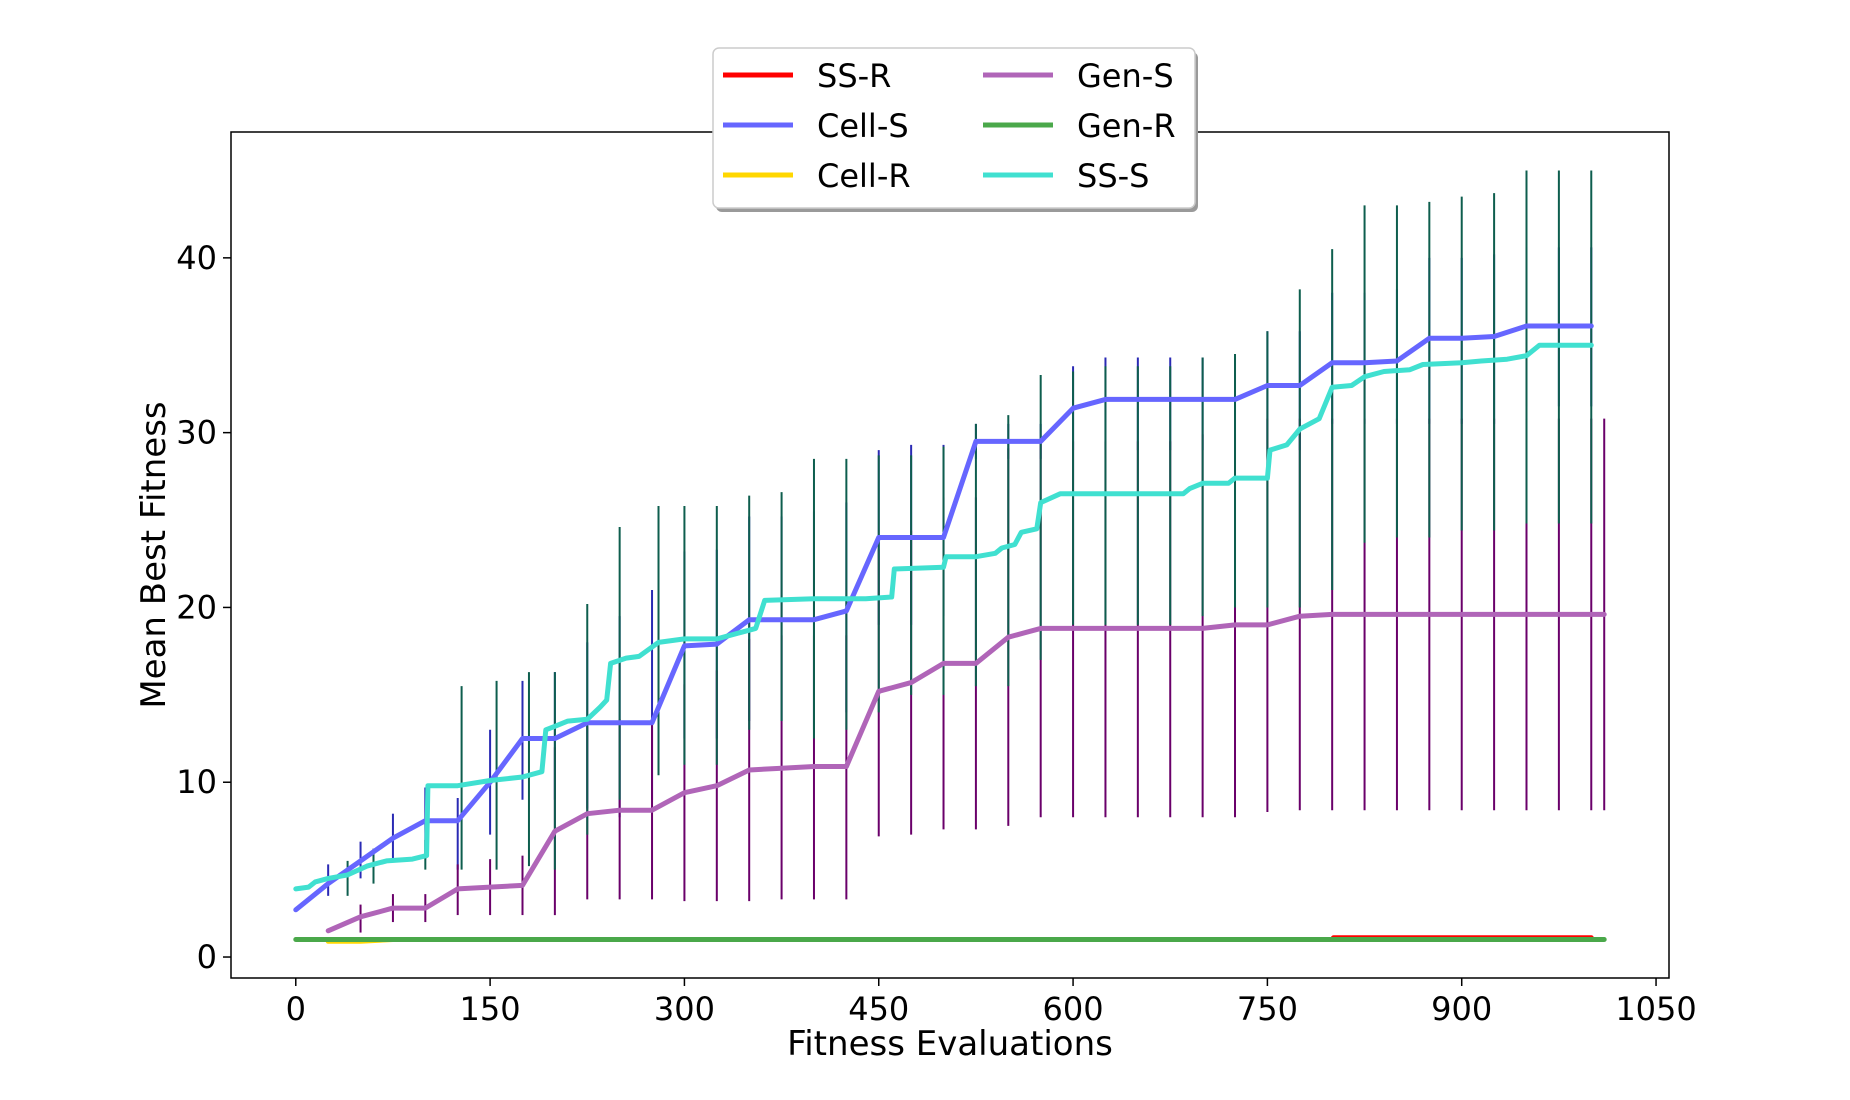 The image size is (1850, 1100). I want to click on y-tick-label: 0, so click(207, 957).